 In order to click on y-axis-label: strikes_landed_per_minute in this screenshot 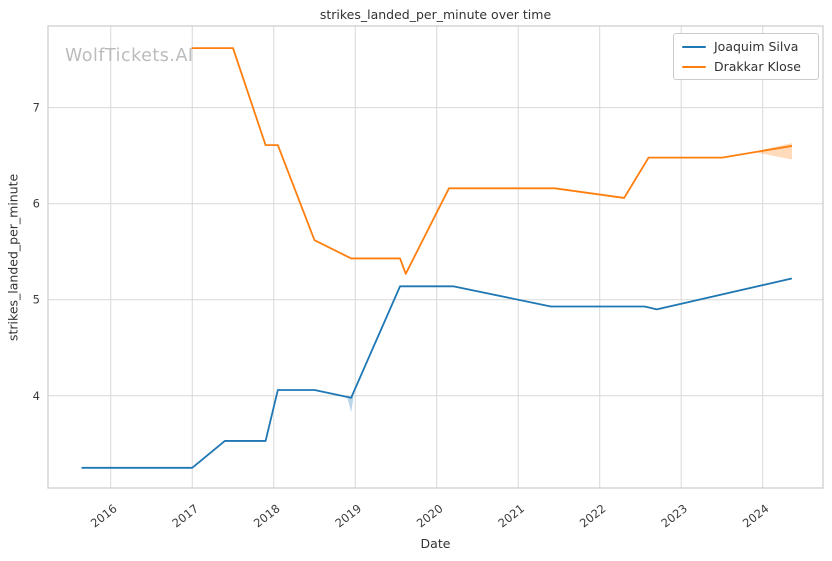, I will do `click(13, 257)`.